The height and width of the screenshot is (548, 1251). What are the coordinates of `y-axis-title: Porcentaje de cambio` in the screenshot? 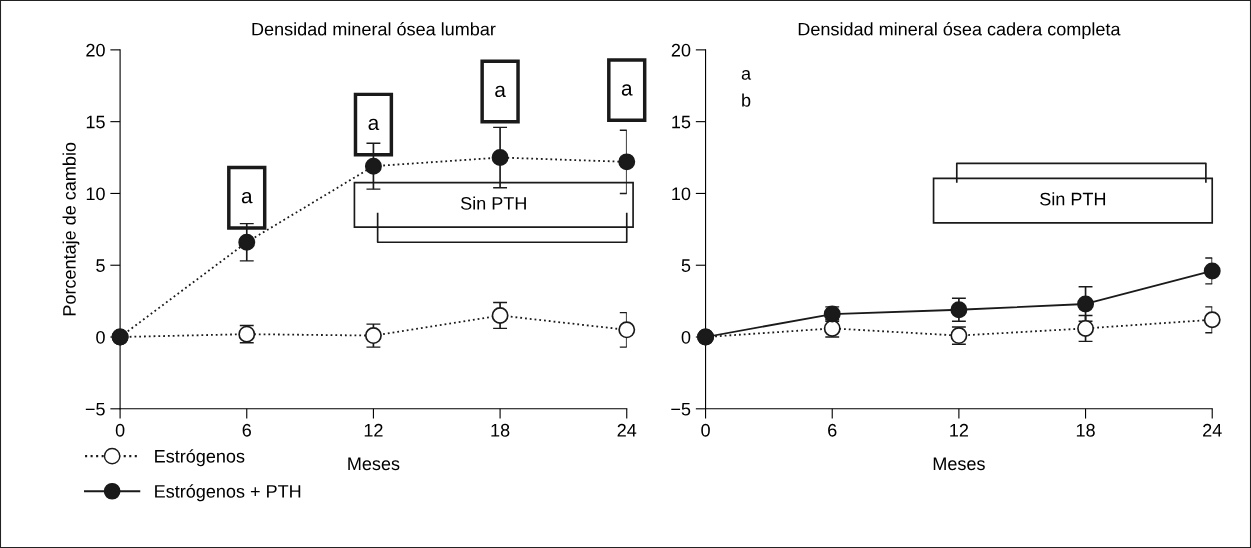 It's located at (71, 229).